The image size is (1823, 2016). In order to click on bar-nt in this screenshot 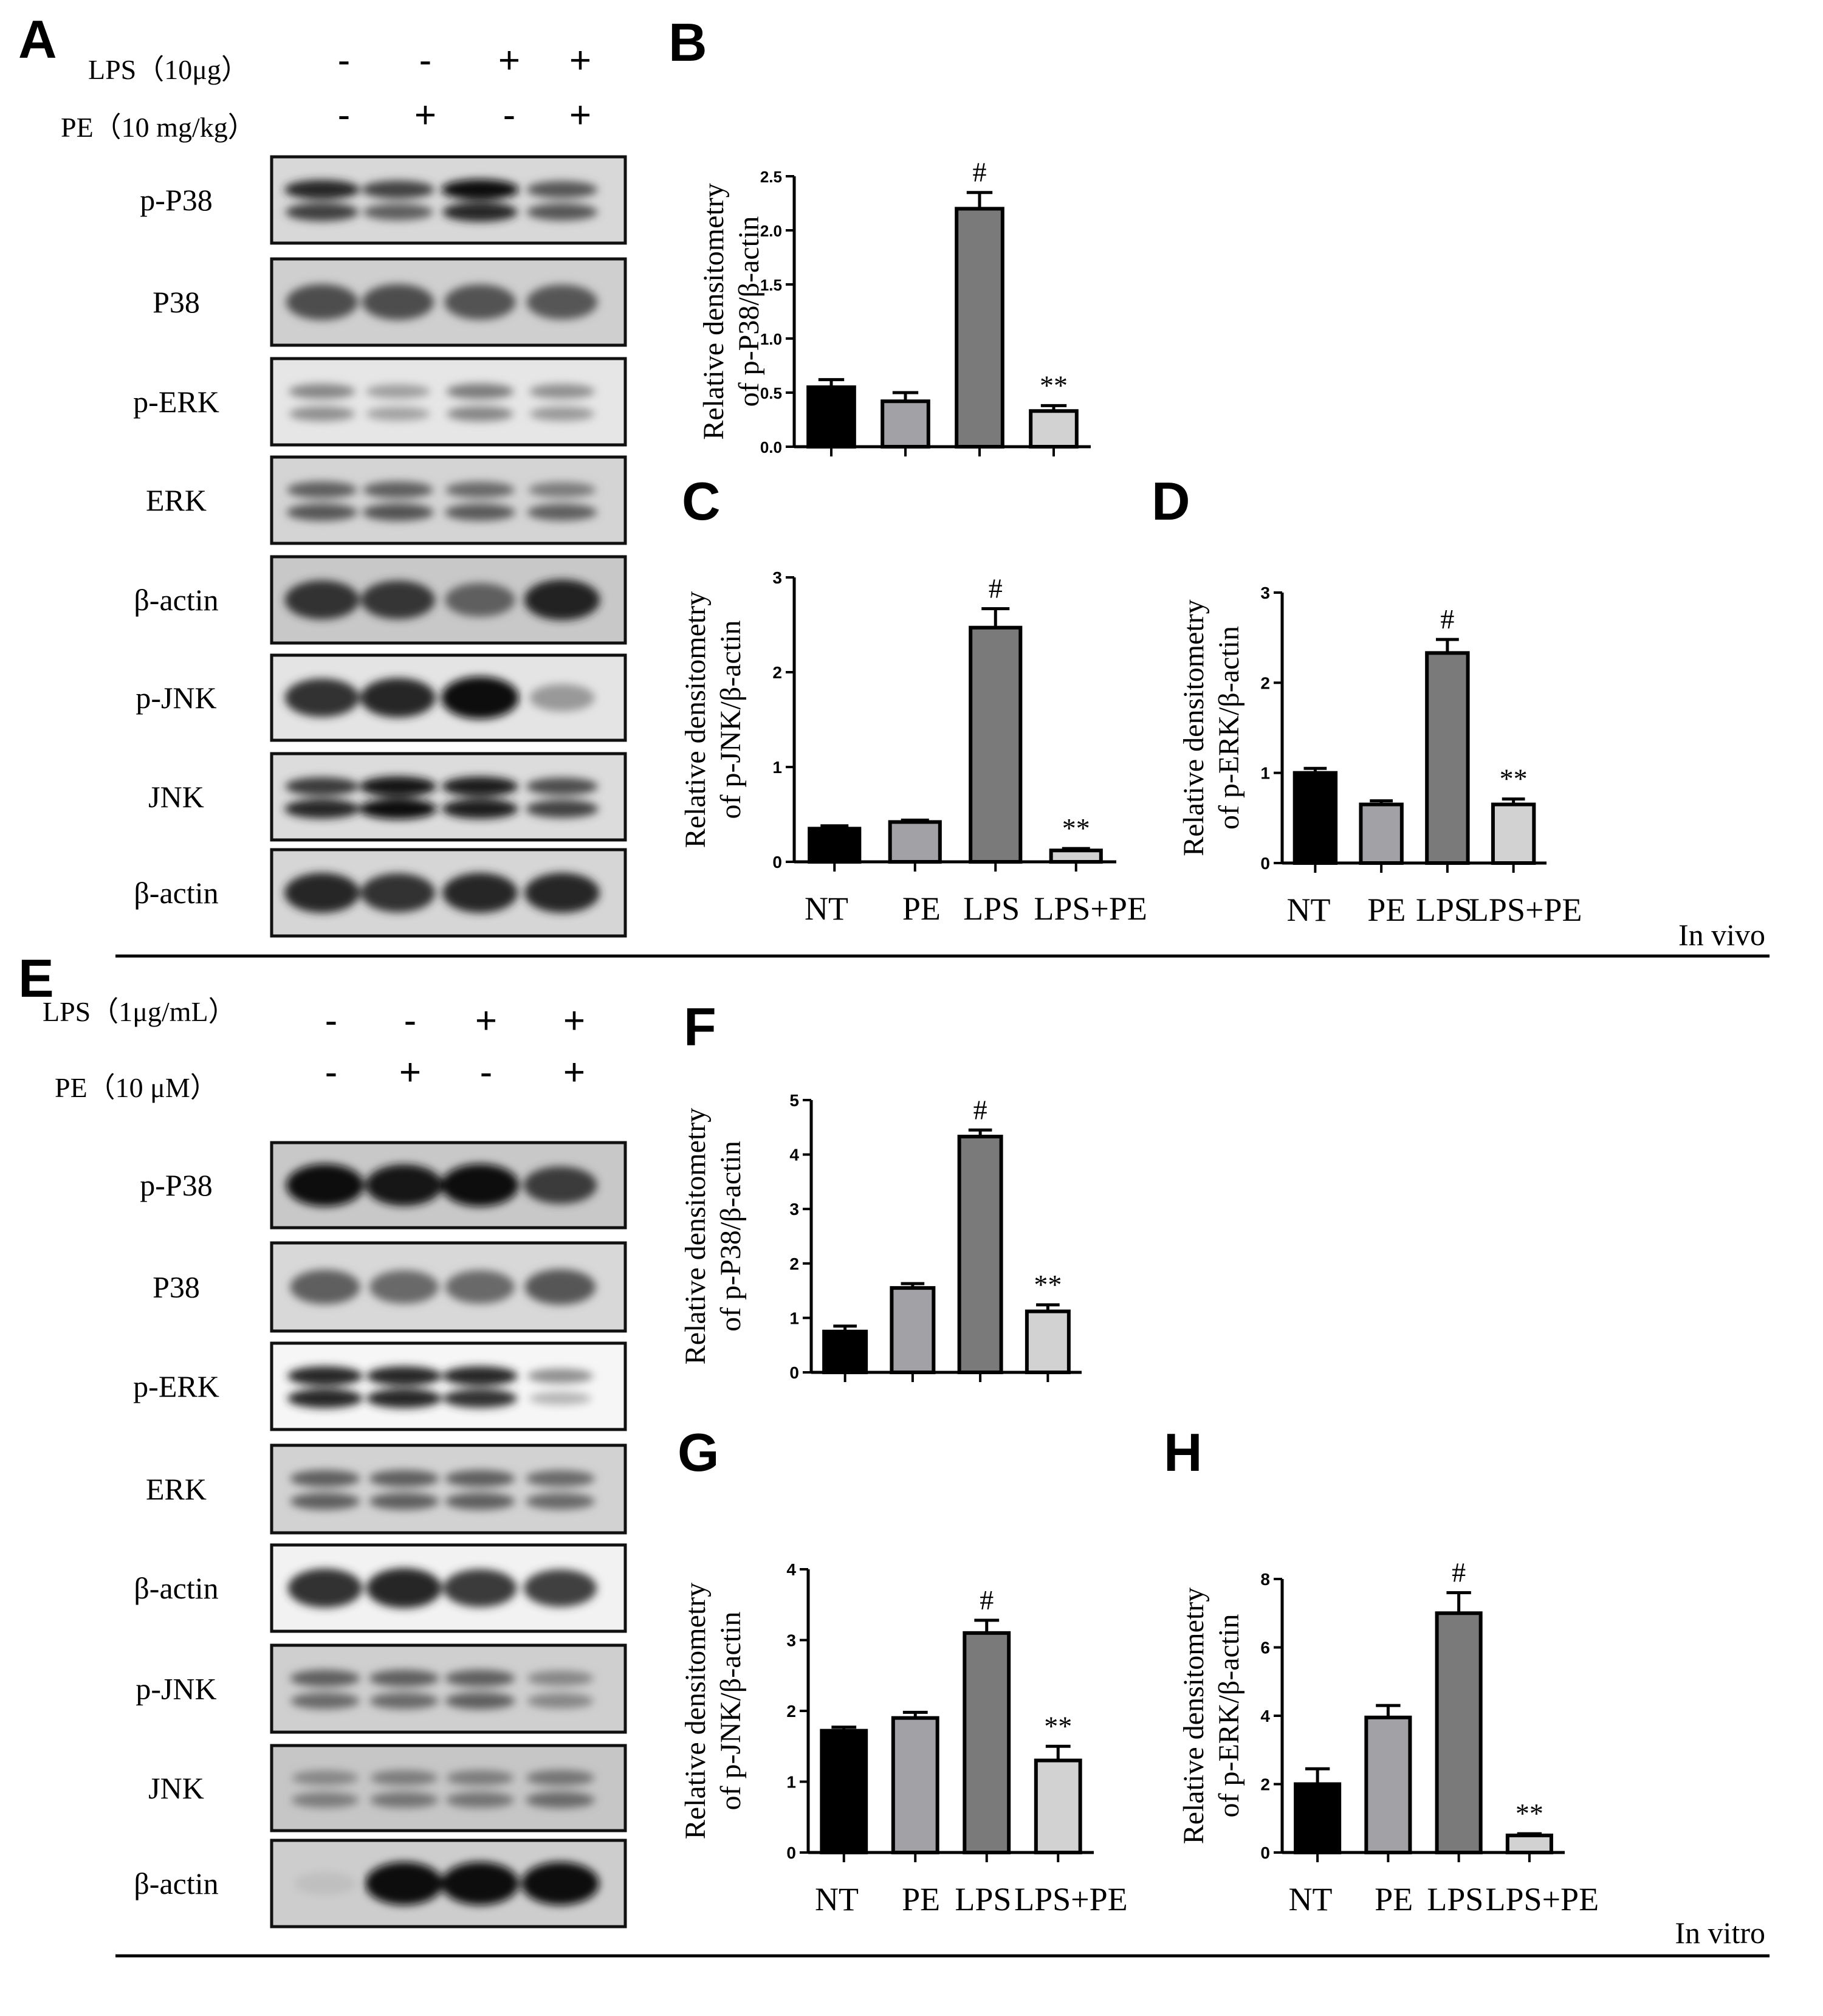, I will do `click(1315, 818)`.